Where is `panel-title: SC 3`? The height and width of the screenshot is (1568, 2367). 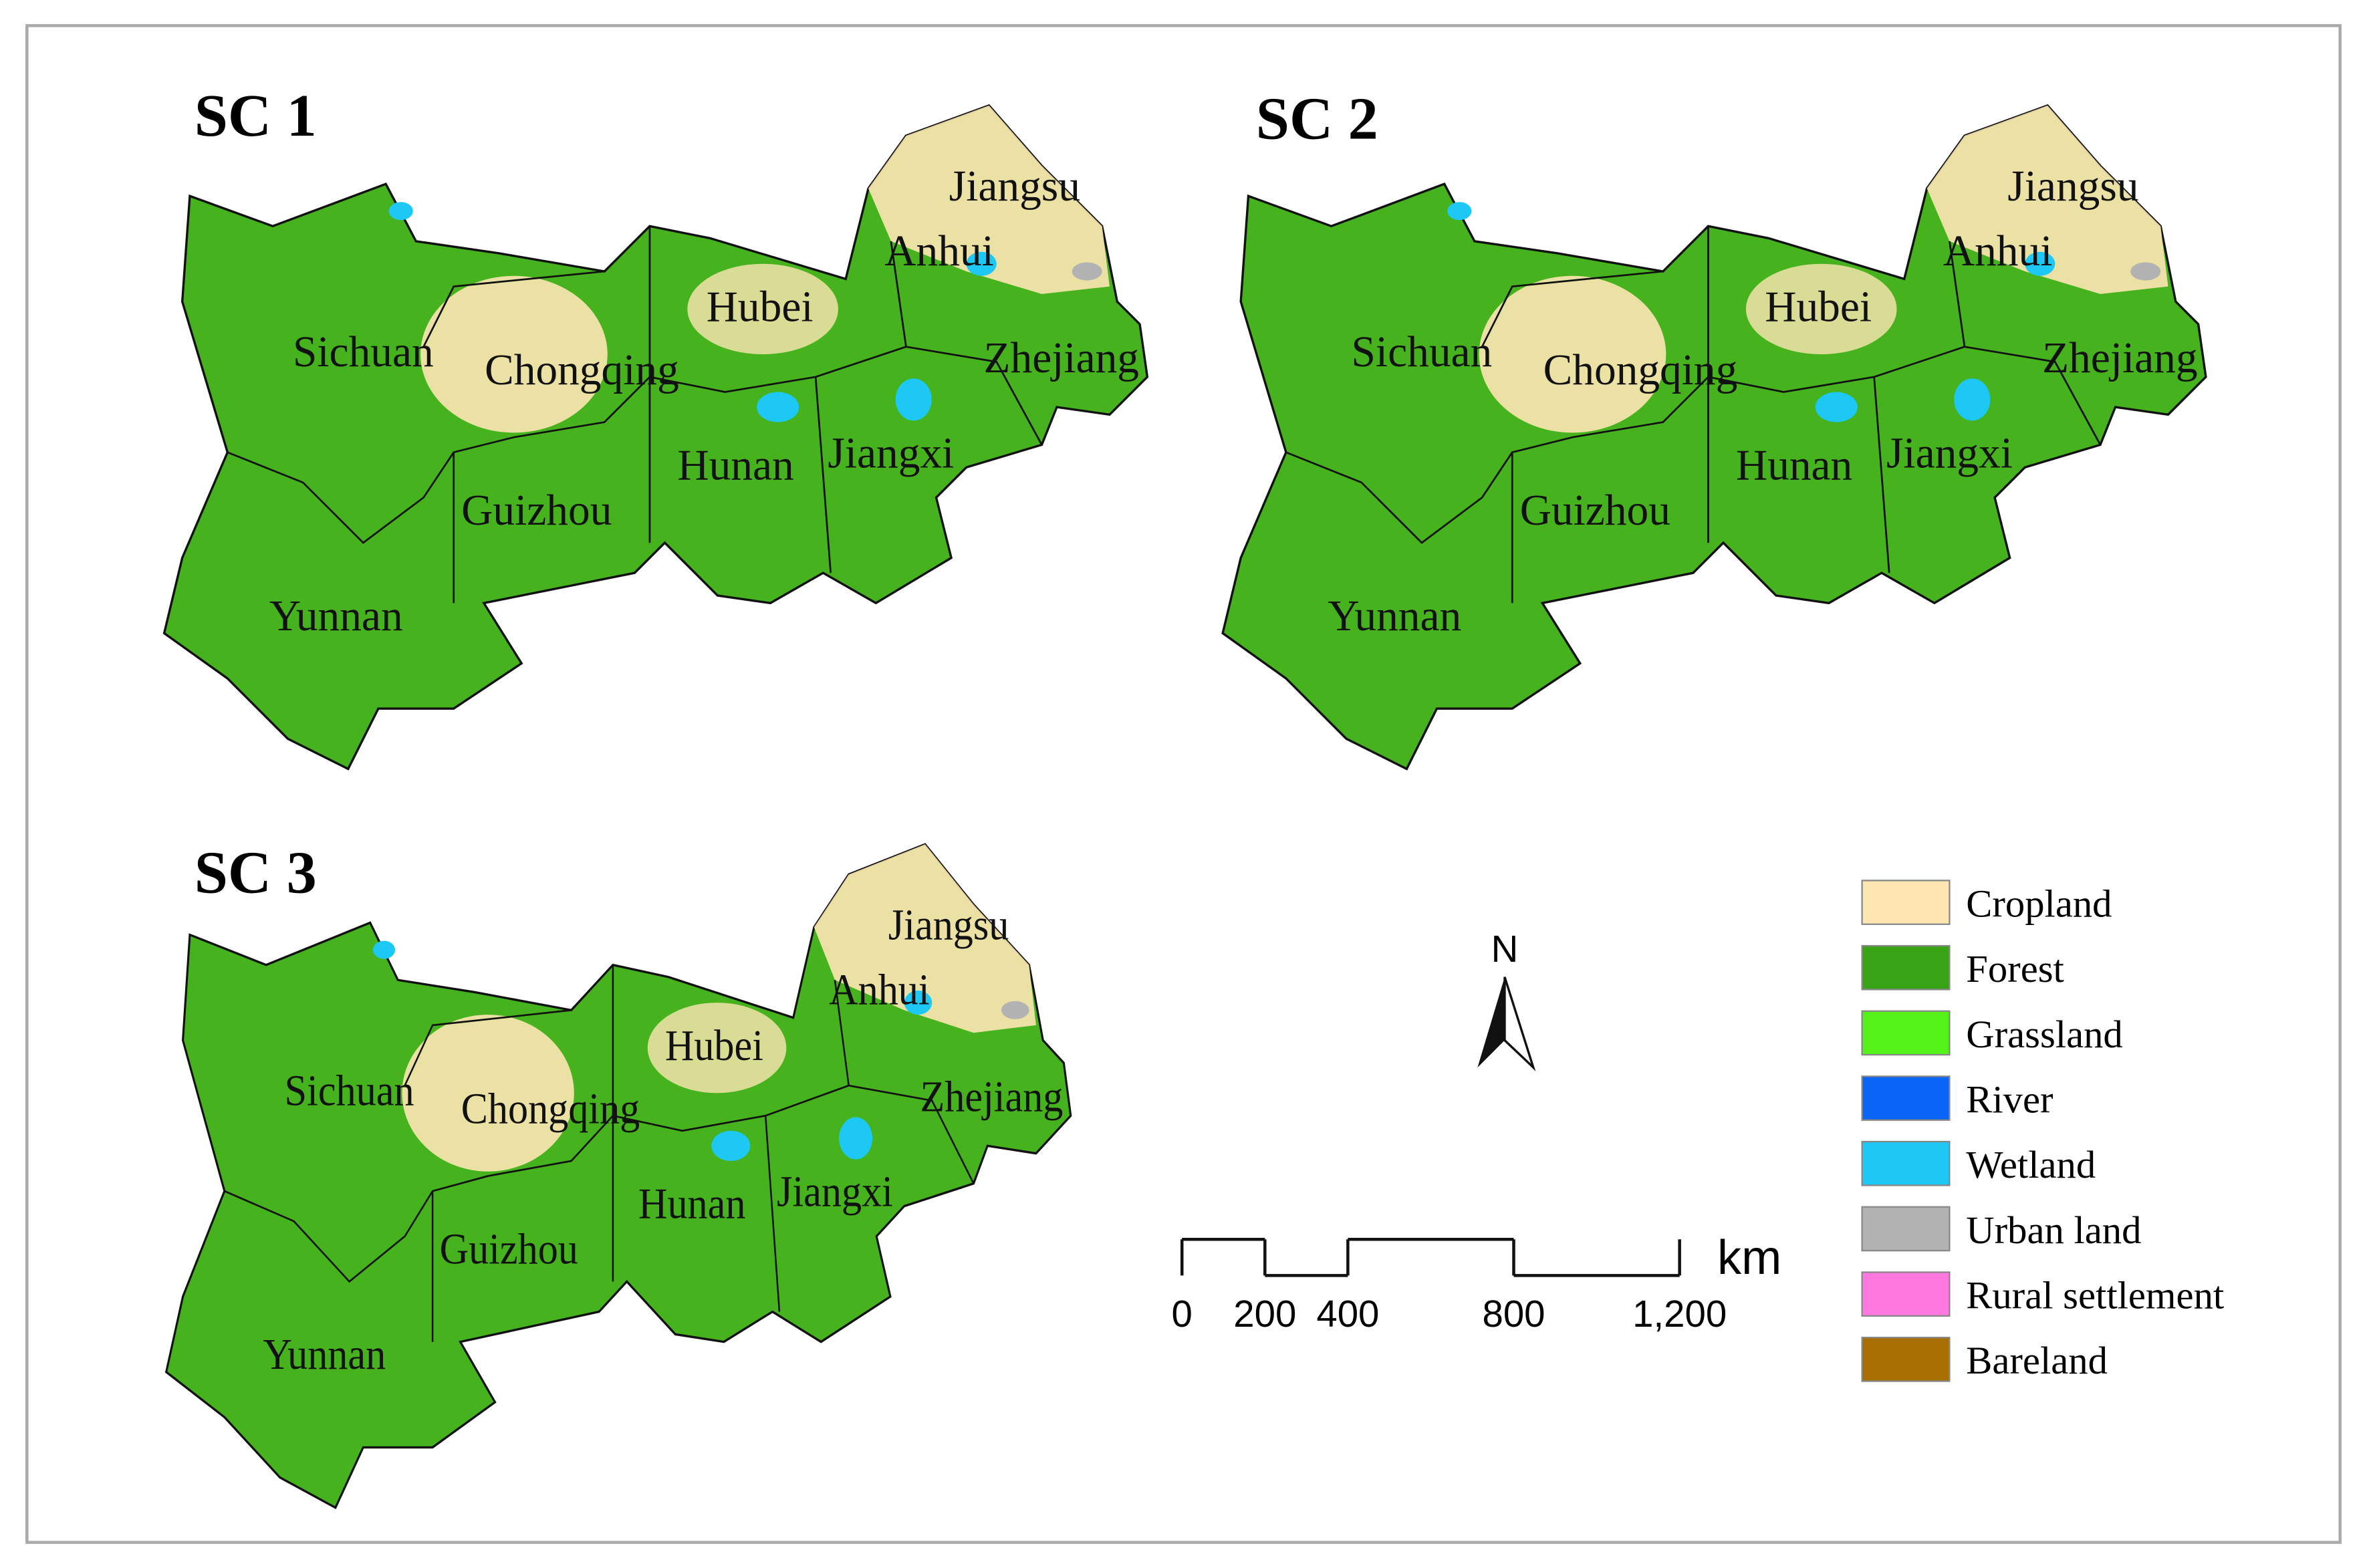 panel-title: SC 3 is located at coordinates (256, 873).